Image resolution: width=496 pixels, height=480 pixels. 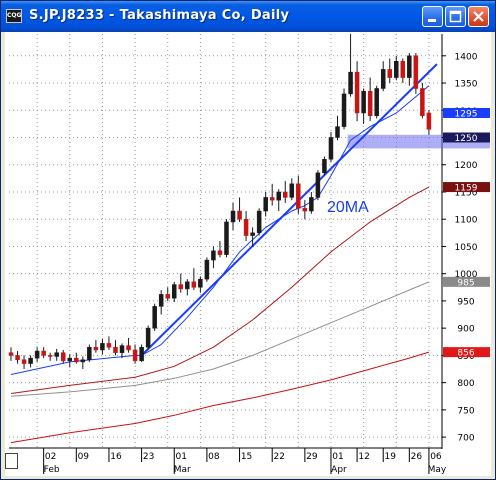 I want to click on y-tick-label: 750, so click(x=465, y=411).